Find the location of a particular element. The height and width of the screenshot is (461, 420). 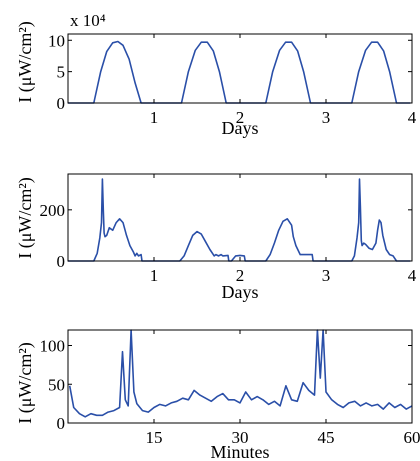

panel-3-xlabel: Minutes is located at coordinates (239, 451).